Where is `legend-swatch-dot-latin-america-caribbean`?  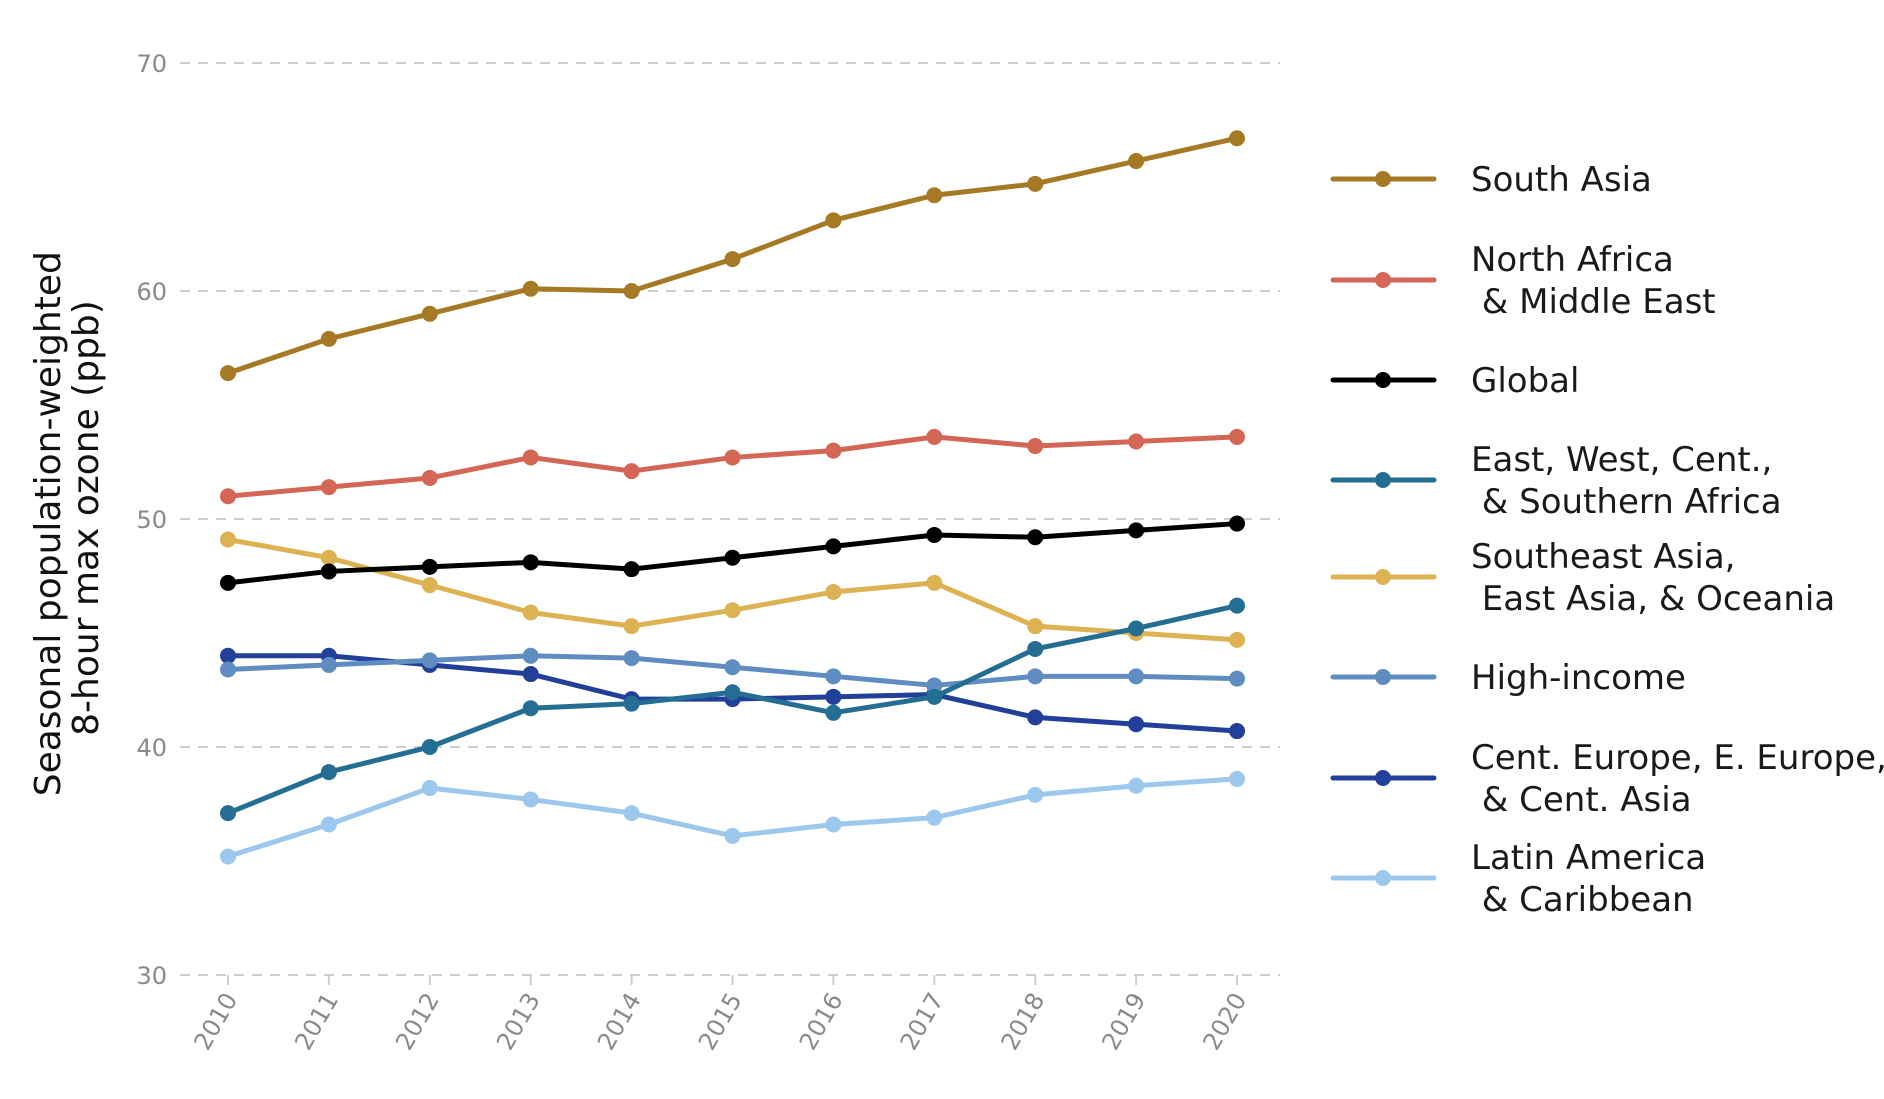
legend-swatch-dot-latin-america-caribbean is located at coordinates (1383, 878).